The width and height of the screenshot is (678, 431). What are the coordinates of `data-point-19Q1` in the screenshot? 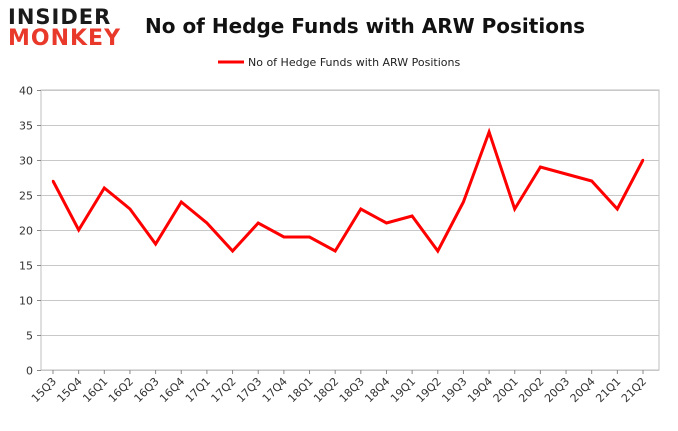 It's located at (412, 216).